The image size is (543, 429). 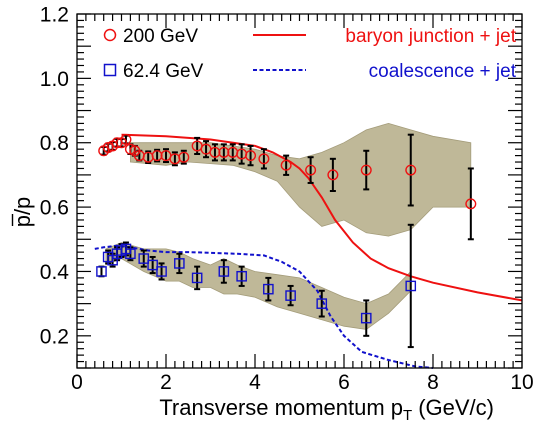 I want to click on legend-entry-62-4-gev: 62.4 GeV, so click(x=153, y=71).